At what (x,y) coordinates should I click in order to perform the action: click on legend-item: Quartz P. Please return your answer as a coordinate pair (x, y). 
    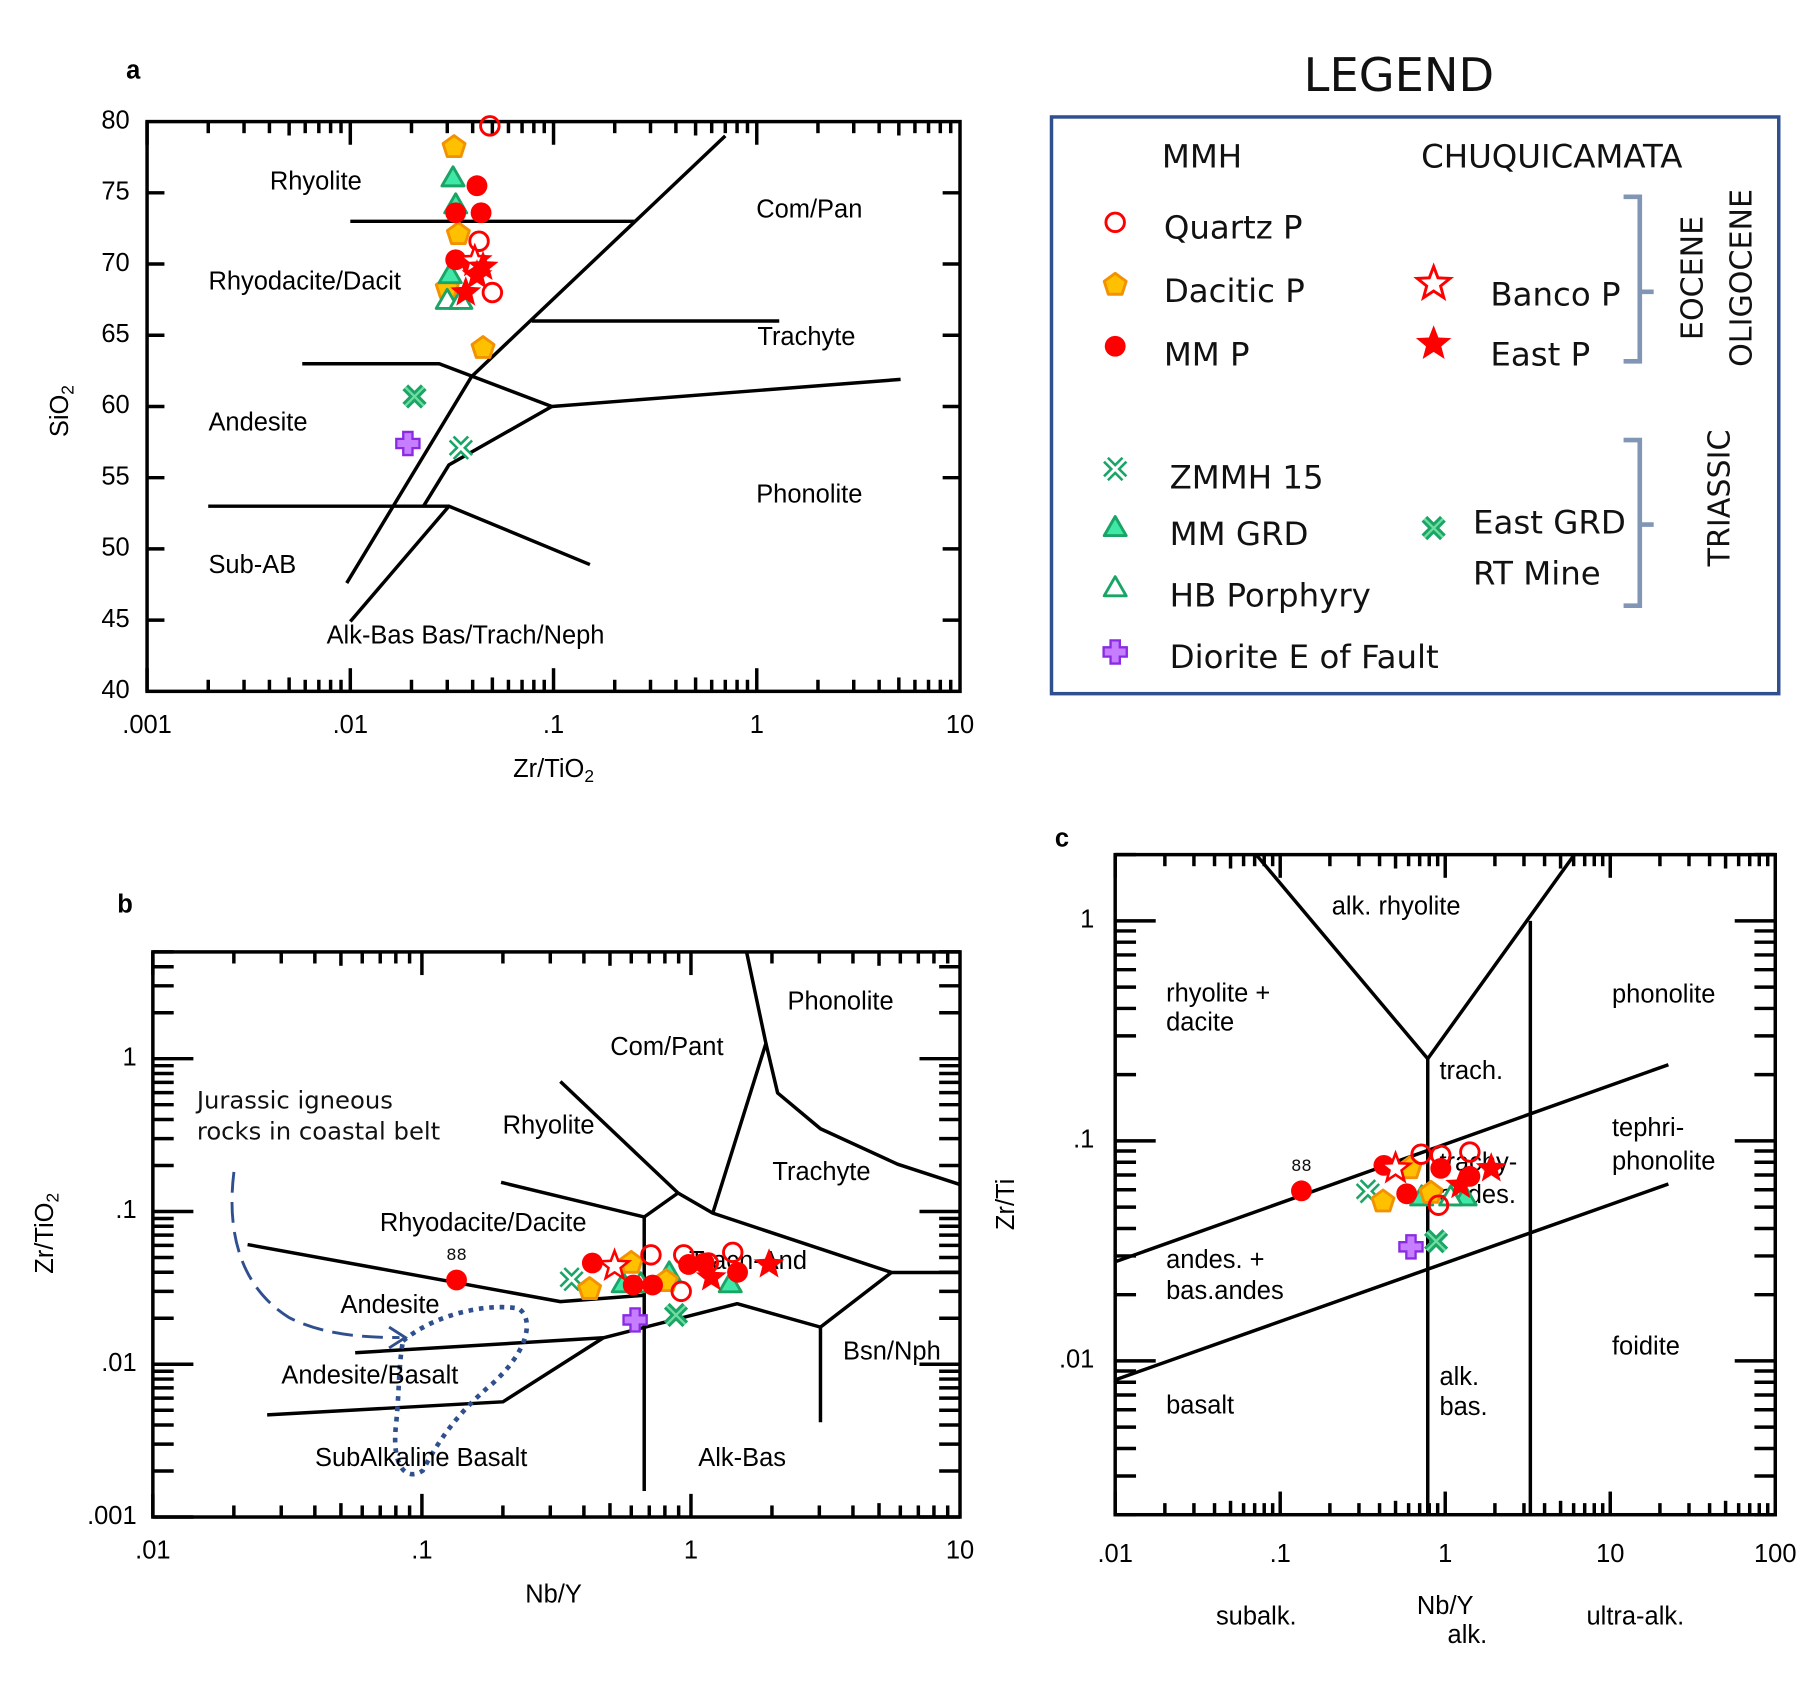
    Looking at the image, I should click on (1203, 227).